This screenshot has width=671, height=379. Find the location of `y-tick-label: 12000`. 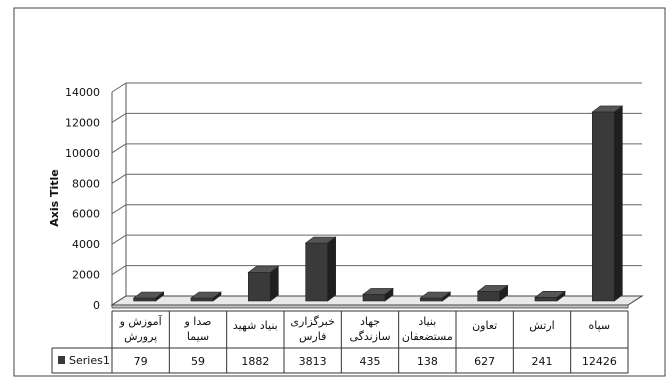

y-tick-label: 12000 is located at coordinates (82, 122).